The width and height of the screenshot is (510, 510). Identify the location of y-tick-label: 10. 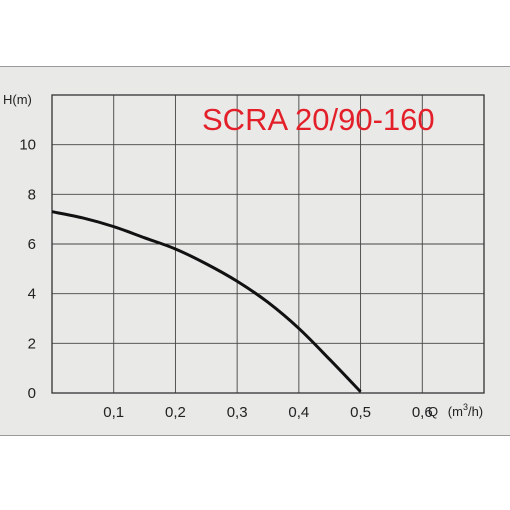
(27, 145).